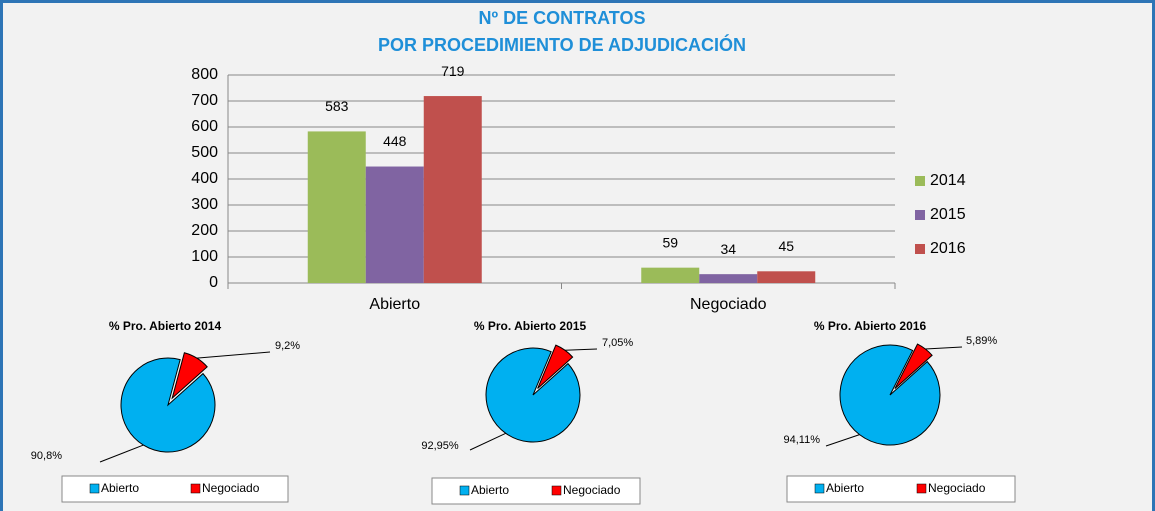  I want to click on legend-label: 2014, so click(948, 180).